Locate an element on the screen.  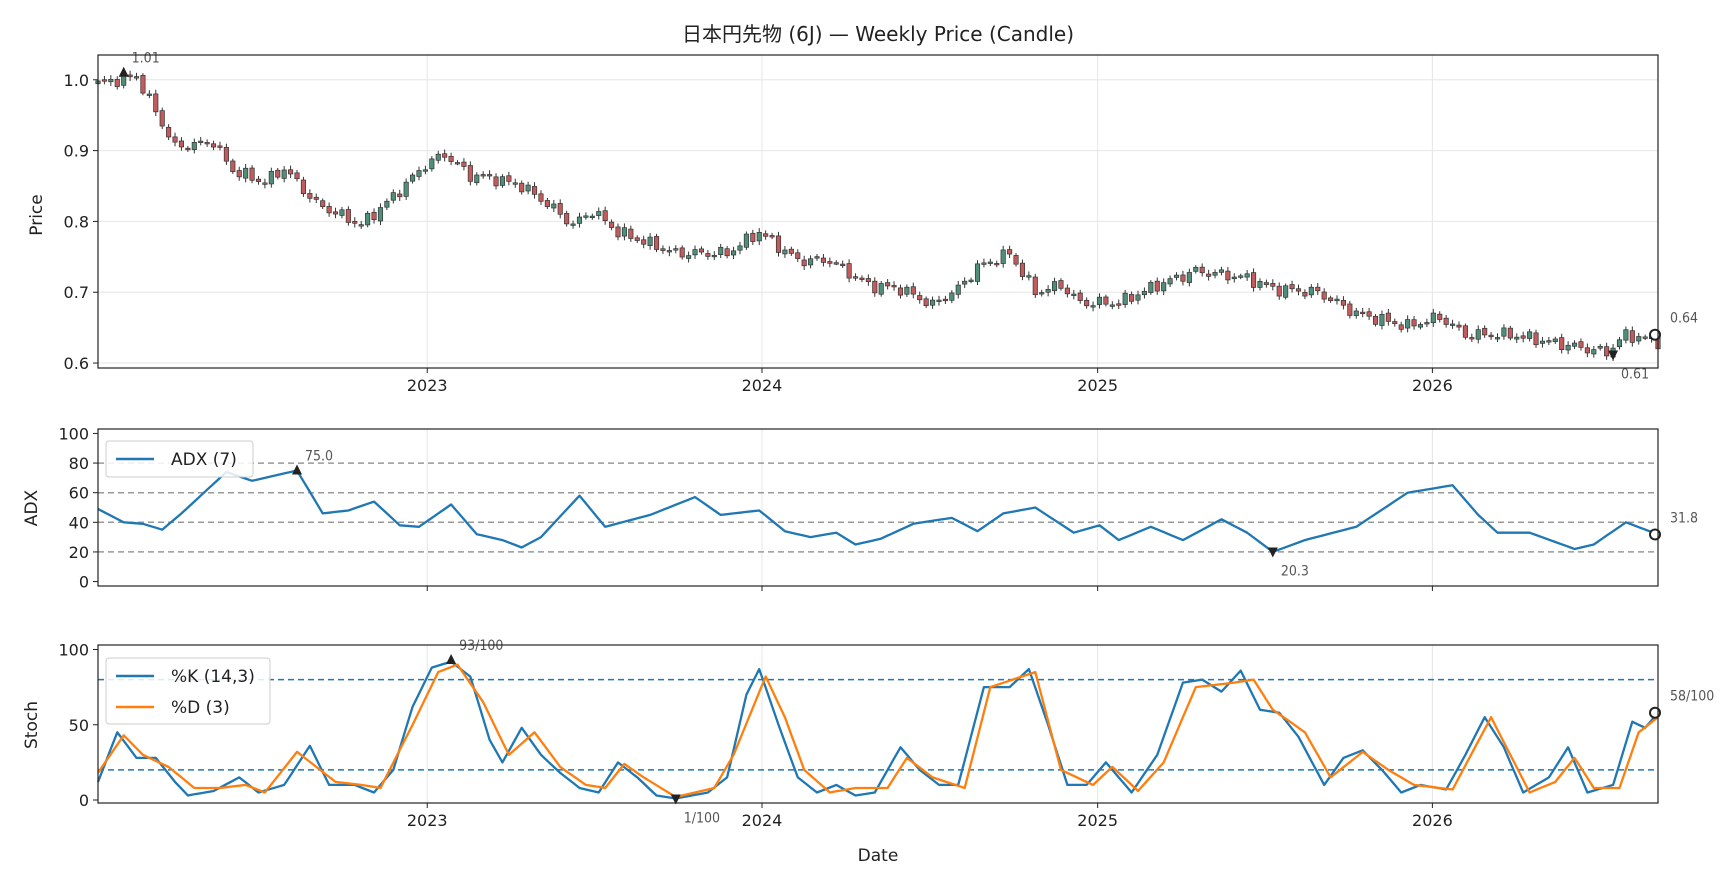
x-tick-label: 2026 is located at coordinates (1432, 820).